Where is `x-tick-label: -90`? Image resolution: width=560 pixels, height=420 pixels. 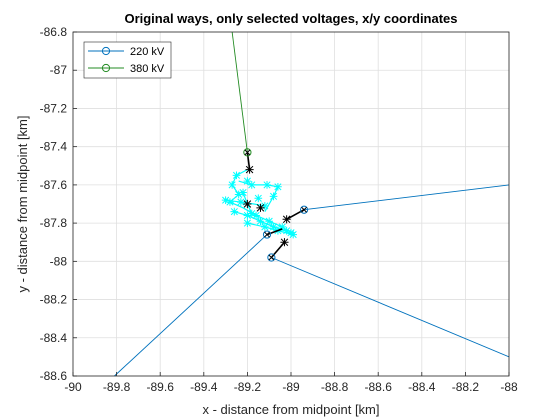
x-tick-label: -90 is located at coordinates (73, 387).